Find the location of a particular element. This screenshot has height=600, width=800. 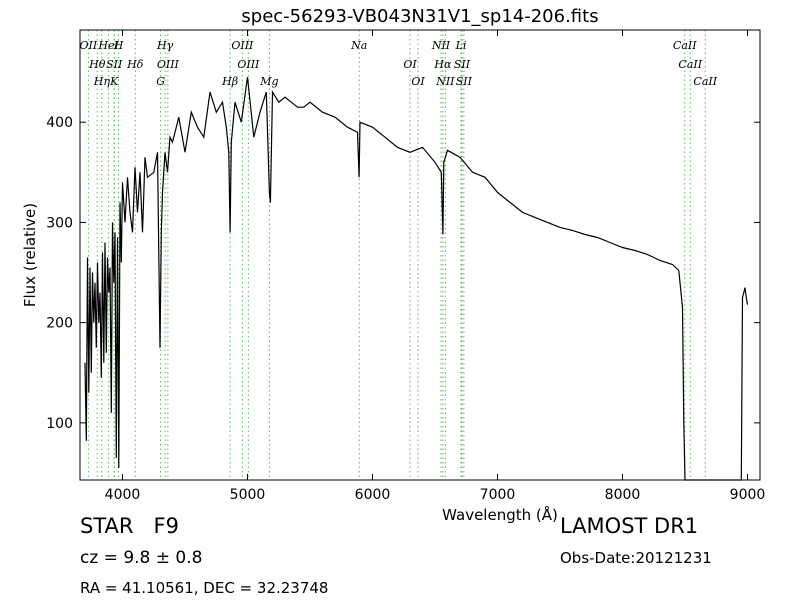

x-tick-label: 6000 is located at coordinates (373, 495).